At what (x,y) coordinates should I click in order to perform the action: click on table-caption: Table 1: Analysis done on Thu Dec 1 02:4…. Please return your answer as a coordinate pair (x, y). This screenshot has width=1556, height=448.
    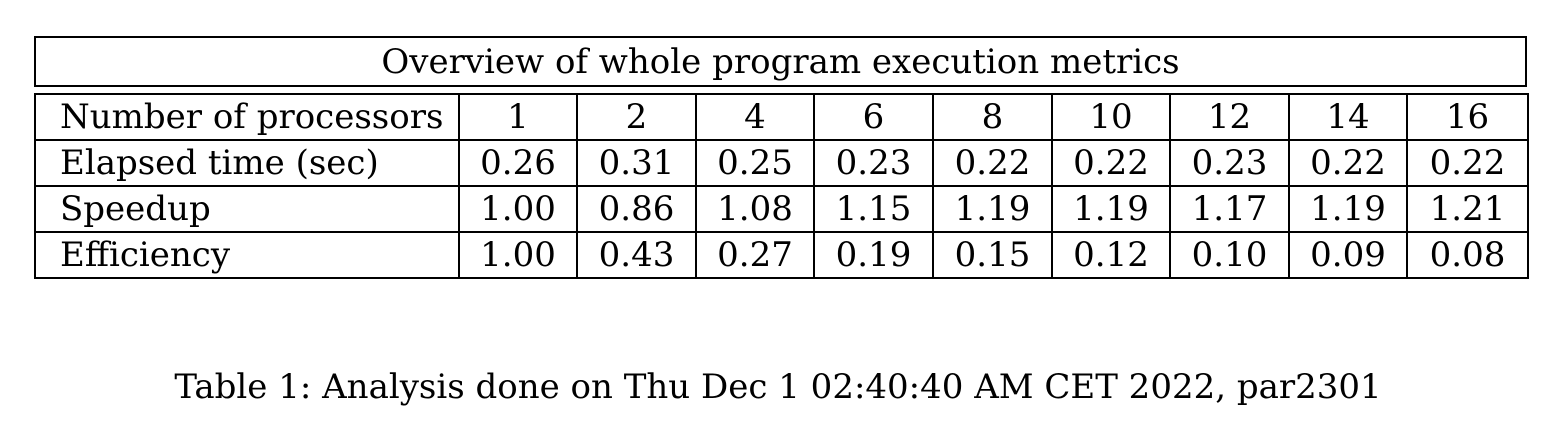
    Looking at the image, I should click on (778, 387).